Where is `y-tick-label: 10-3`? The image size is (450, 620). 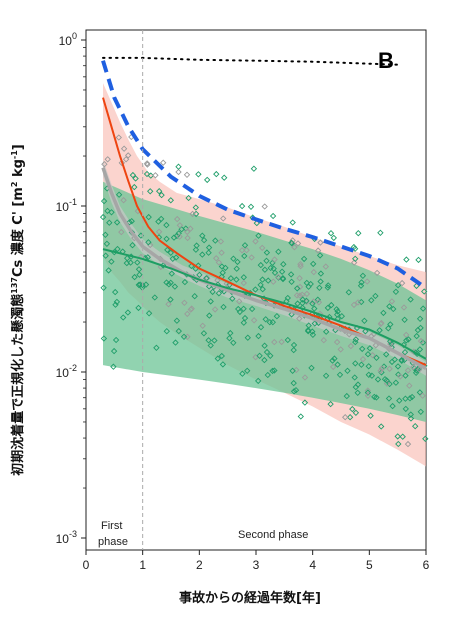 y-tick-label: 10-3 is located at coordinates (66, 537).